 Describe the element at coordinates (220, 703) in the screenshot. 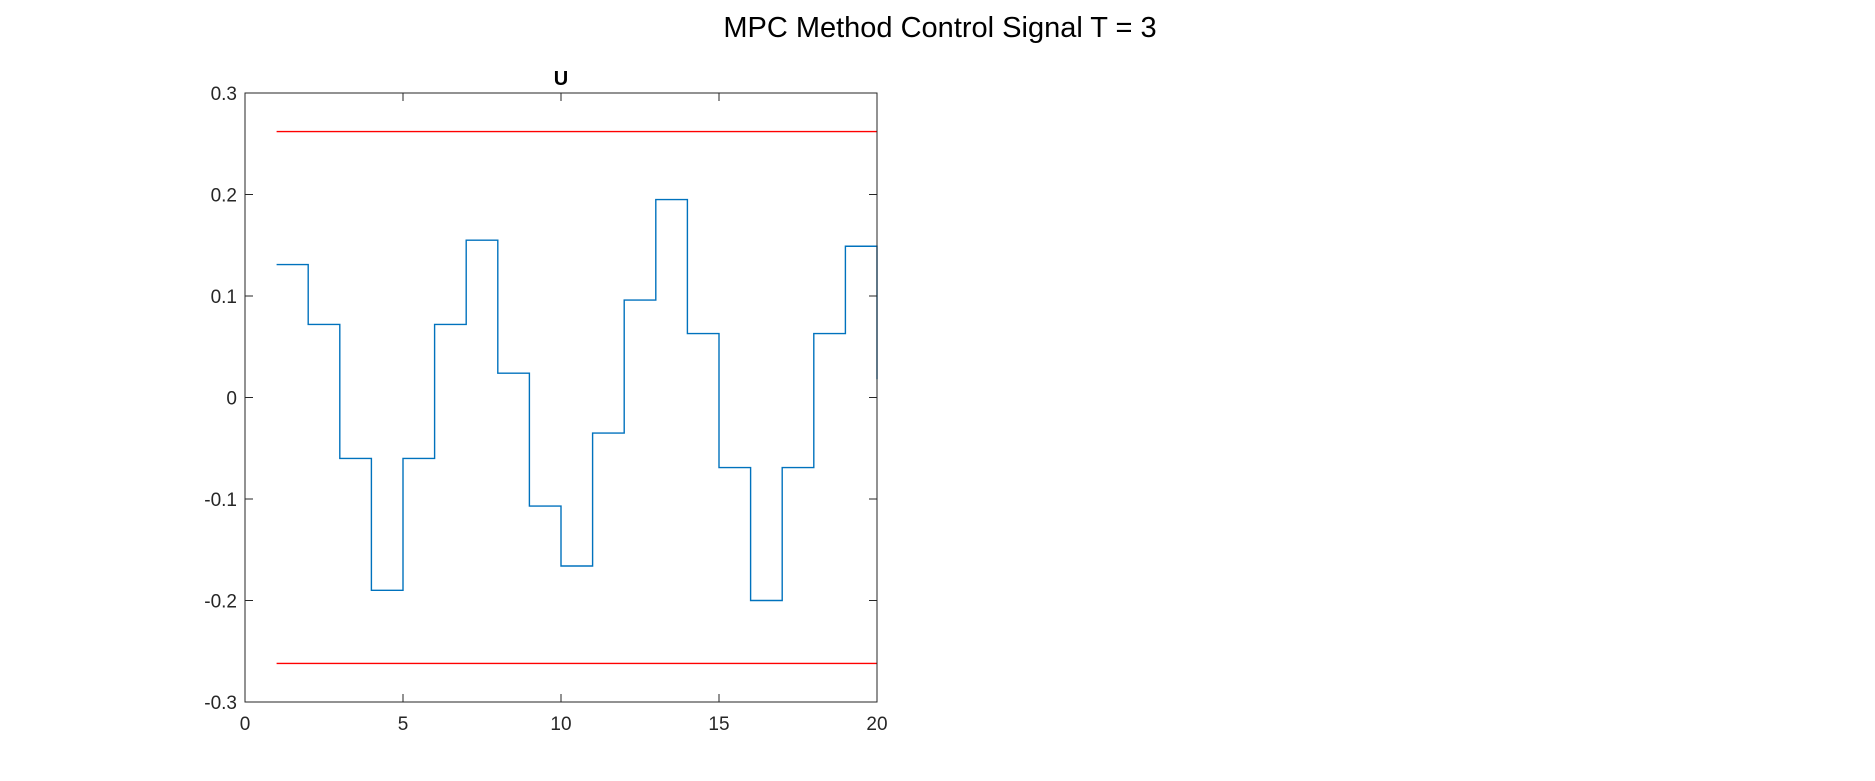

I see `y-tick-label: -0.3` at that location.